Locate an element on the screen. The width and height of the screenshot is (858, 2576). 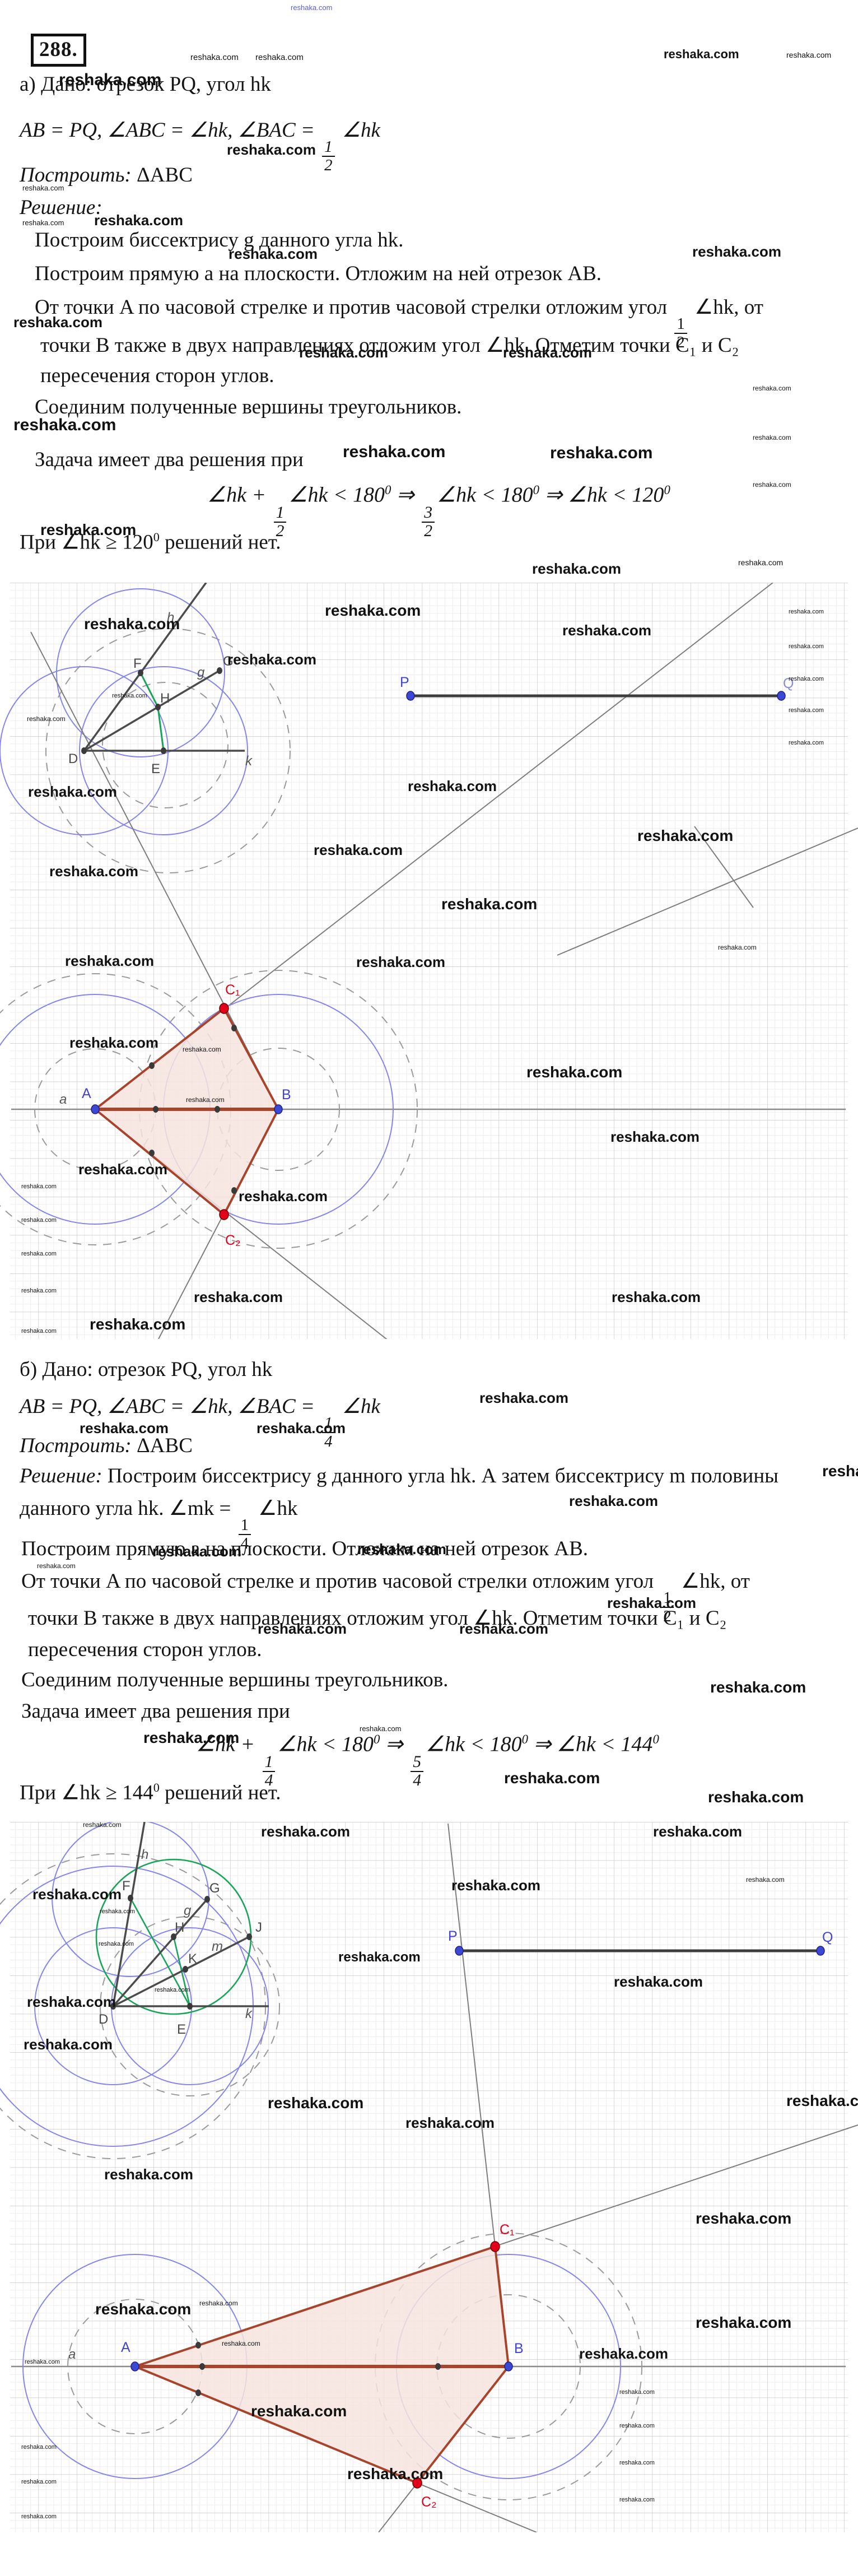
line-a-label: a is located at coordinates (72, 2355).